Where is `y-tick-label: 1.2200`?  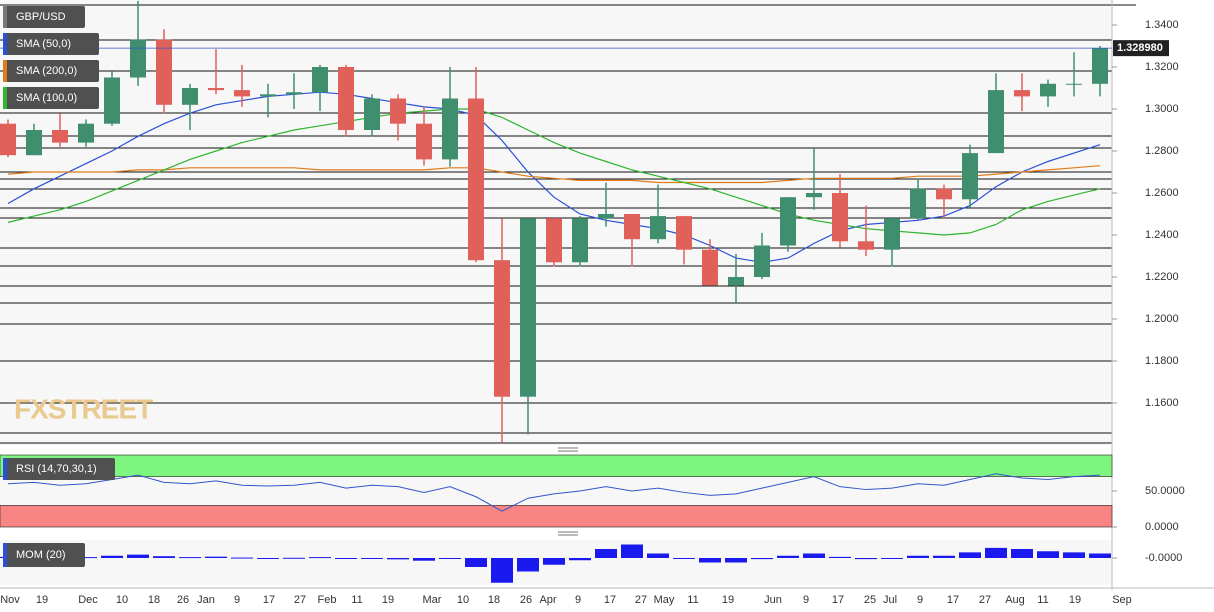 y-tick-label: 1.2200 is located at coordinates (1162, 277).